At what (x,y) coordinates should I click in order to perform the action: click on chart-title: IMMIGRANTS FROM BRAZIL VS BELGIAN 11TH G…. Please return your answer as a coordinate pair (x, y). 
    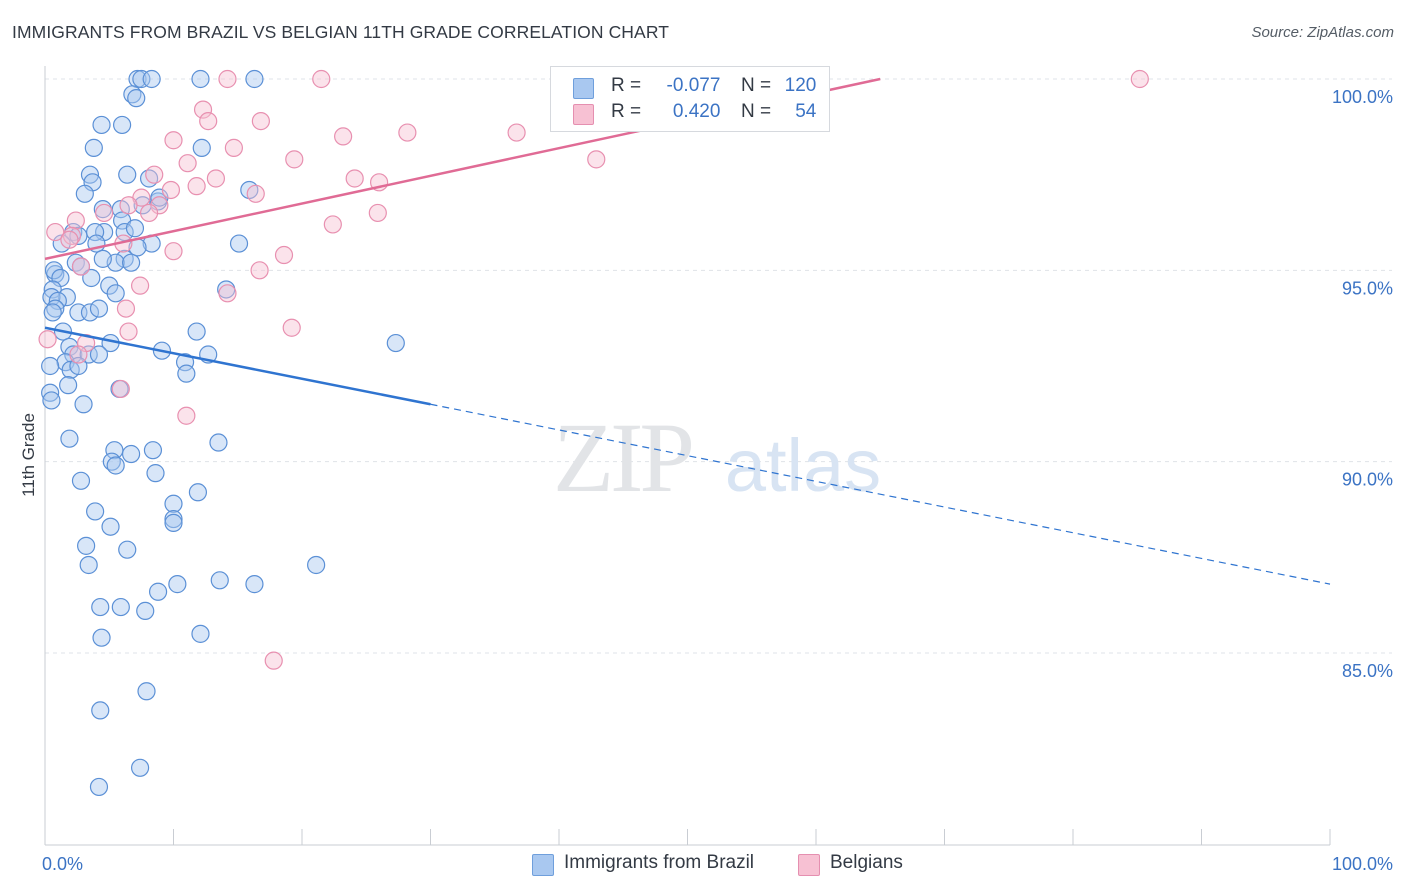
    Looking at the image, I should click on (341, 32).